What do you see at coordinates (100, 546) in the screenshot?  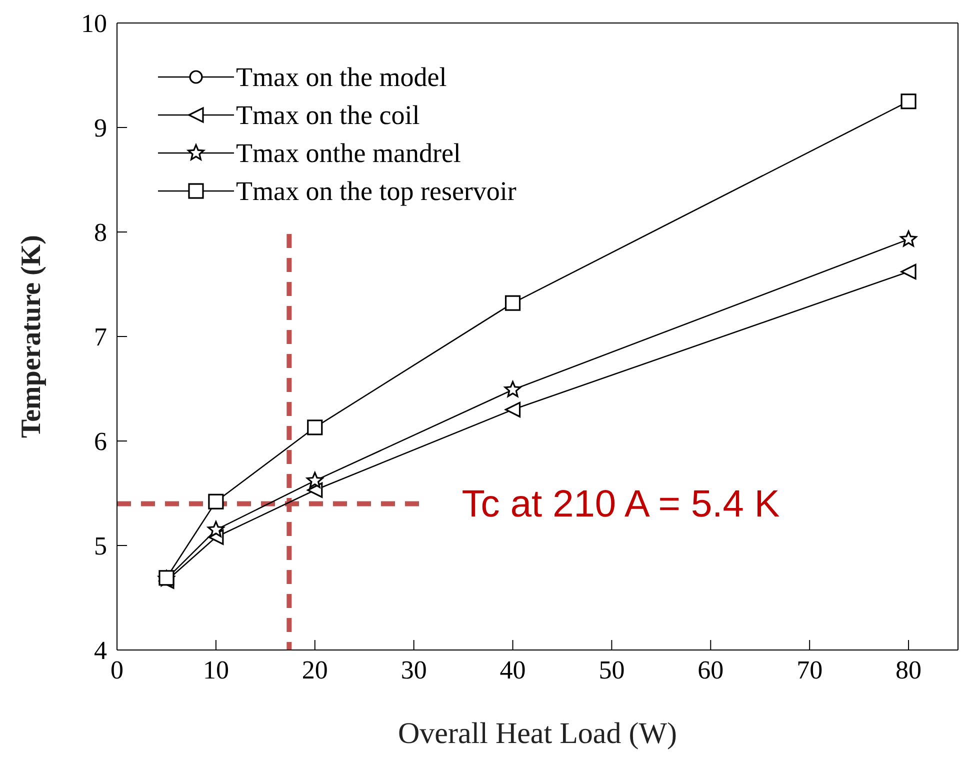 I see `y-tick-label: 5` at bounding box center [100, 546].